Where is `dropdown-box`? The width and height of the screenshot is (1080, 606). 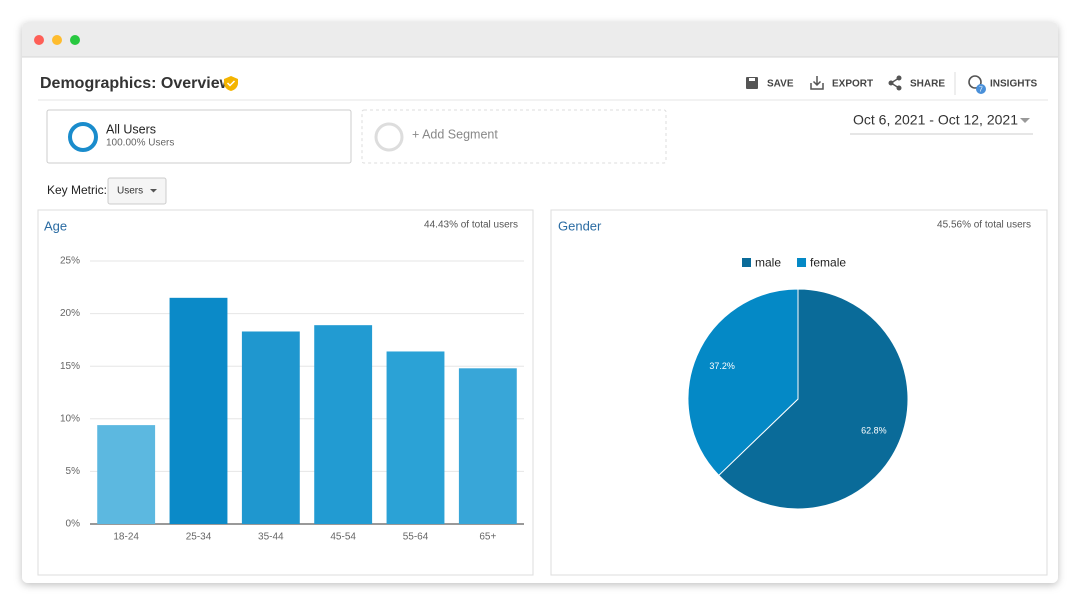 dropdown-box is located at coordinates (137, 191).